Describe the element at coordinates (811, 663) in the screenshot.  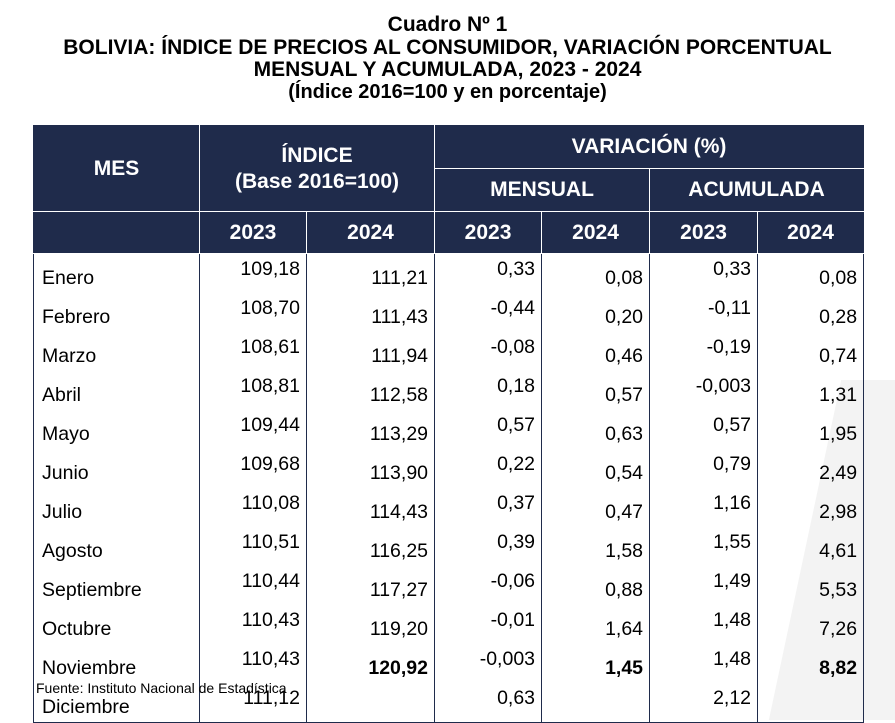
I see `cumulative-2024-cell: 8,82` at that location.